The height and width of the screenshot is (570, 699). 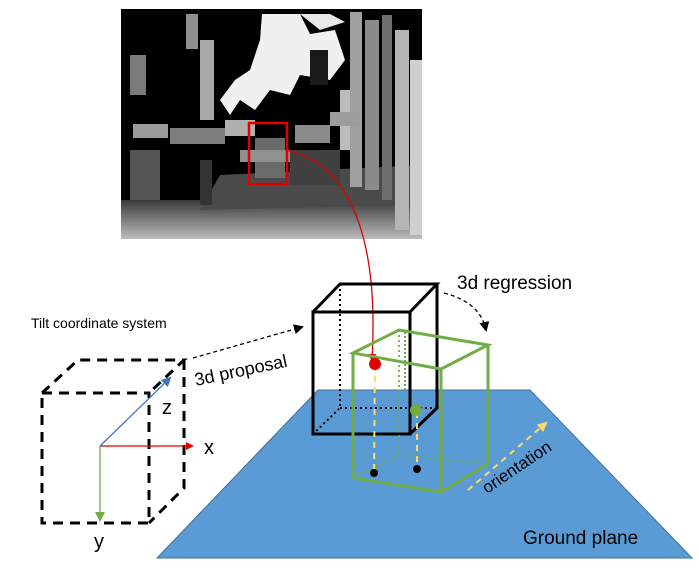 I want to click on proposal-box, so click(x=376, y=359).